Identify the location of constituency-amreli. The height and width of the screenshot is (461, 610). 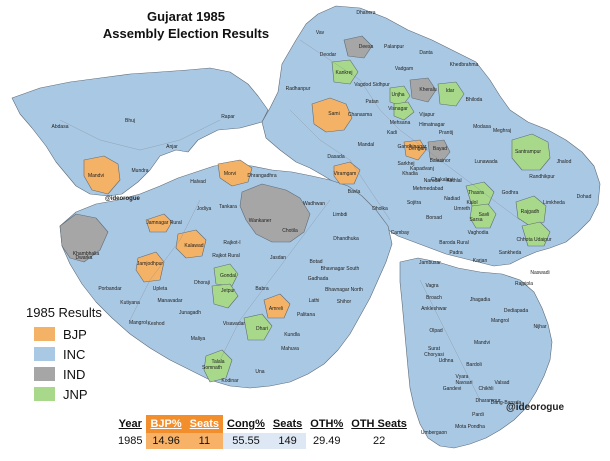
(277, 306).